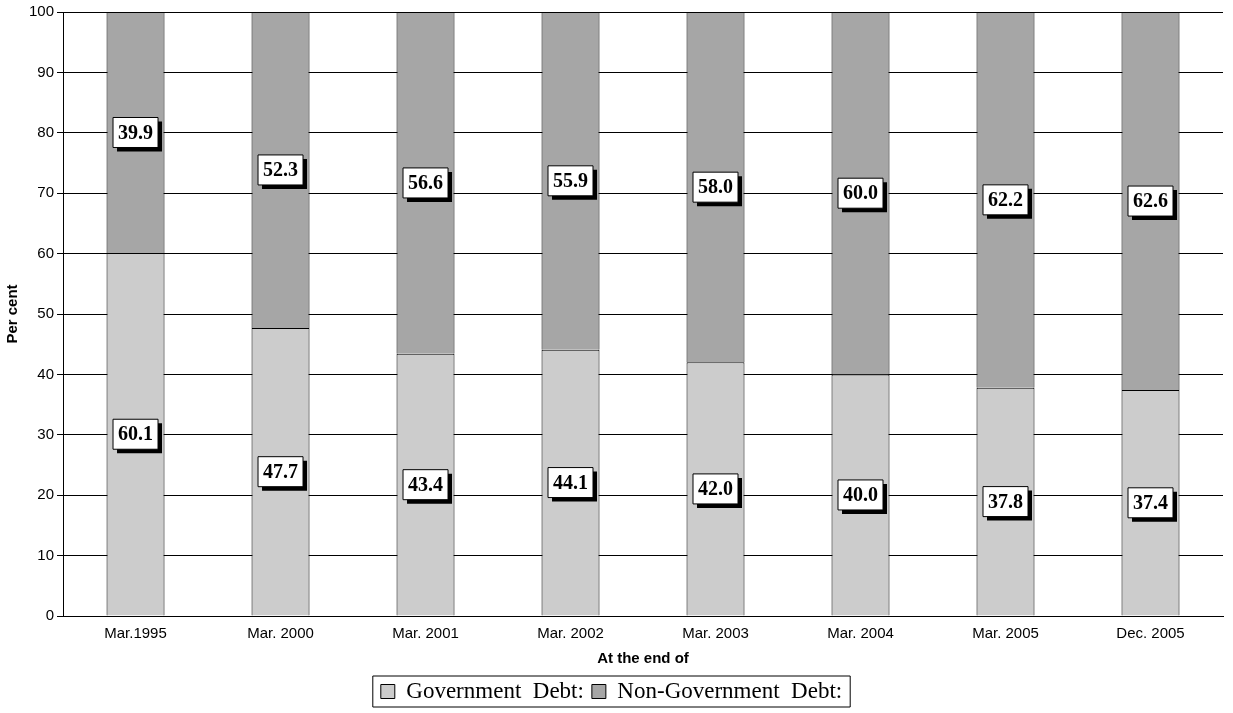 The image size is (1233, 713). Describe the element at coordinates (1006, 500) in the screenshot. I see `data-label: 37.8` at that location.